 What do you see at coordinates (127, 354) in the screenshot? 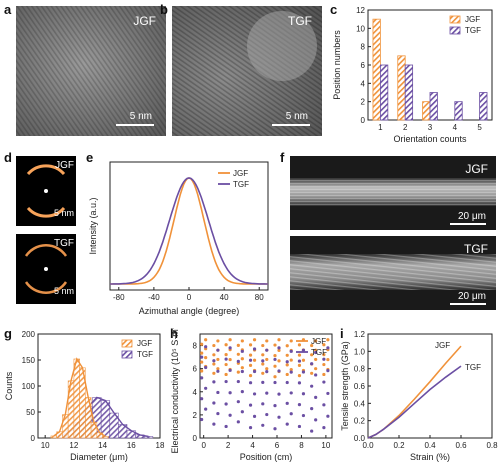
I see `chart-g-legend-swatch` at bounding box center [127, 354].